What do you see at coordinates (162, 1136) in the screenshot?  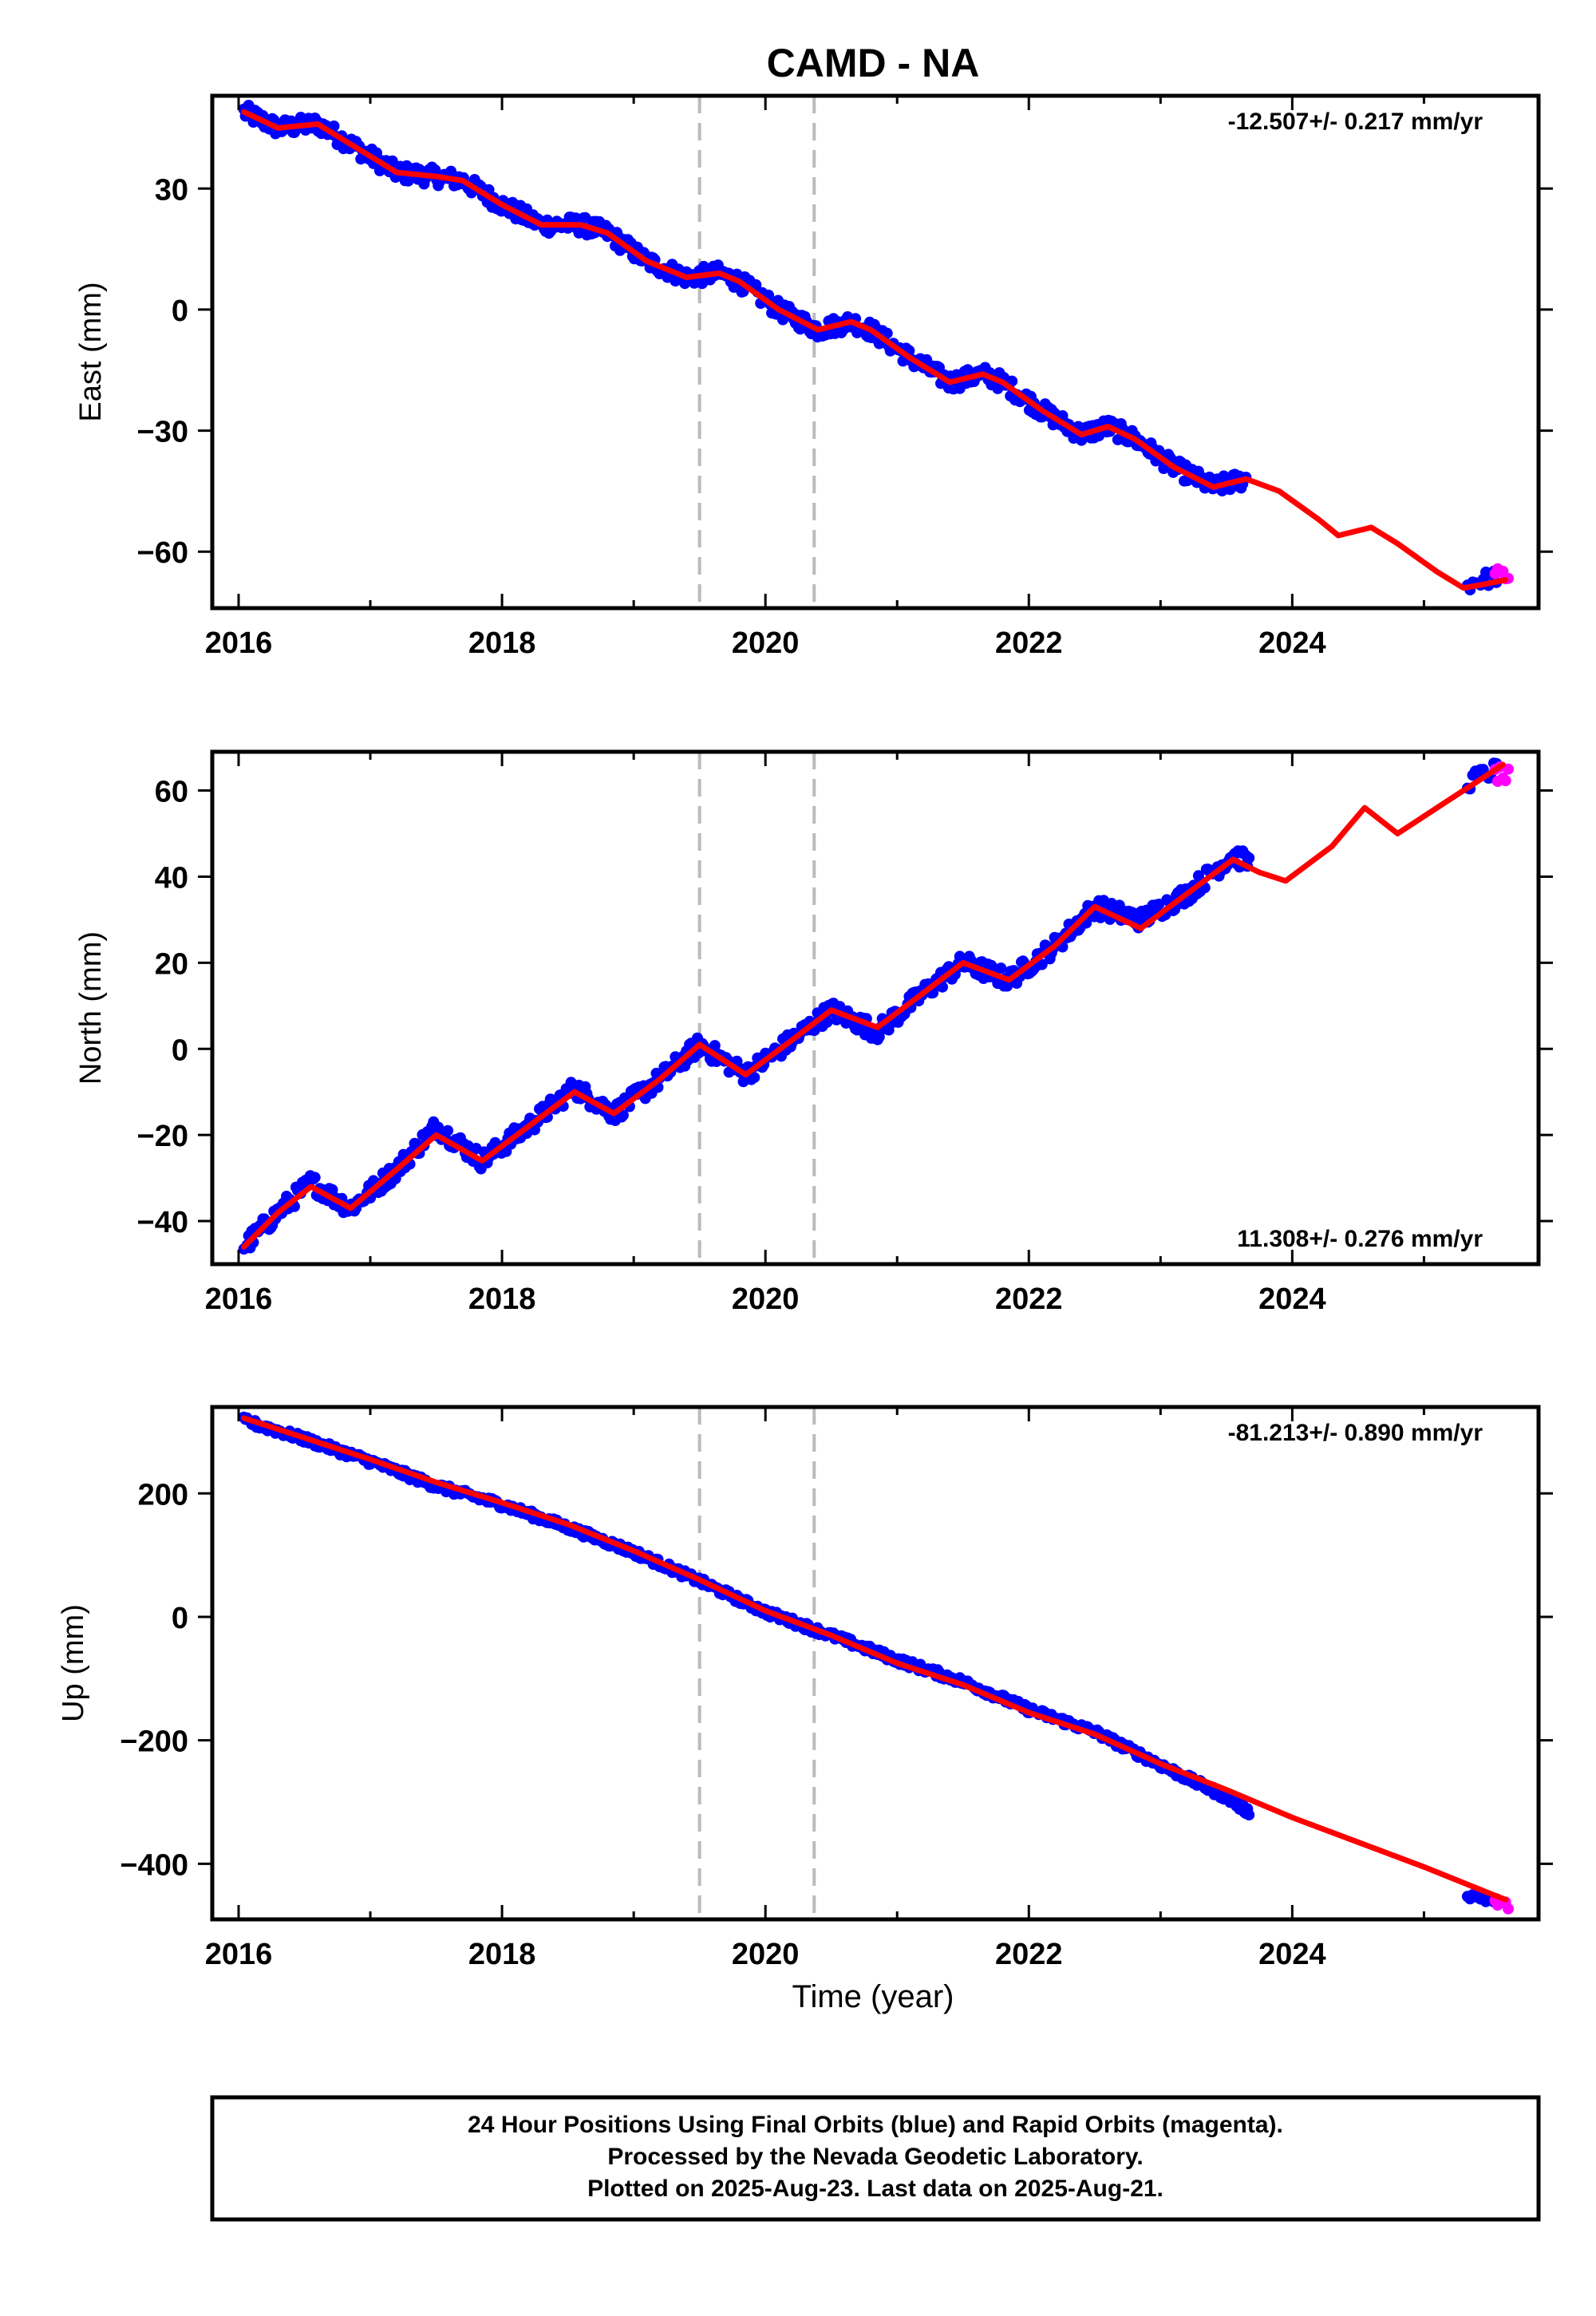 I see `y-tick-label: −20` at bounding box center [162, 1136].